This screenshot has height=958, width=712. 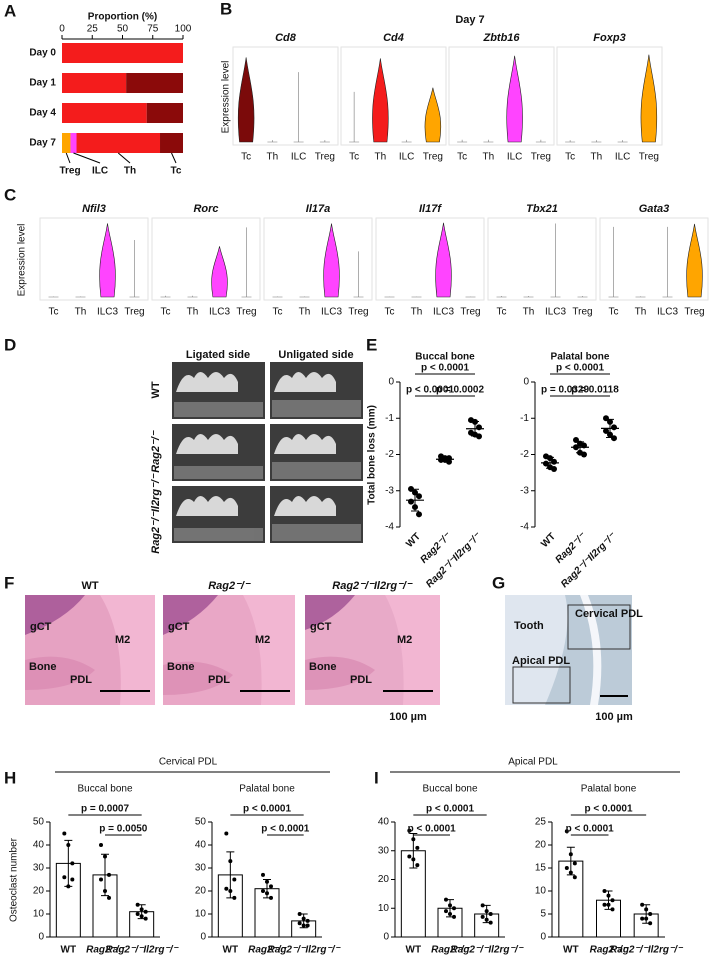 What do you see at coordinates (9, 582) in the screenshot?
I see `panel-letter: F` at bounding box center [9, 582].